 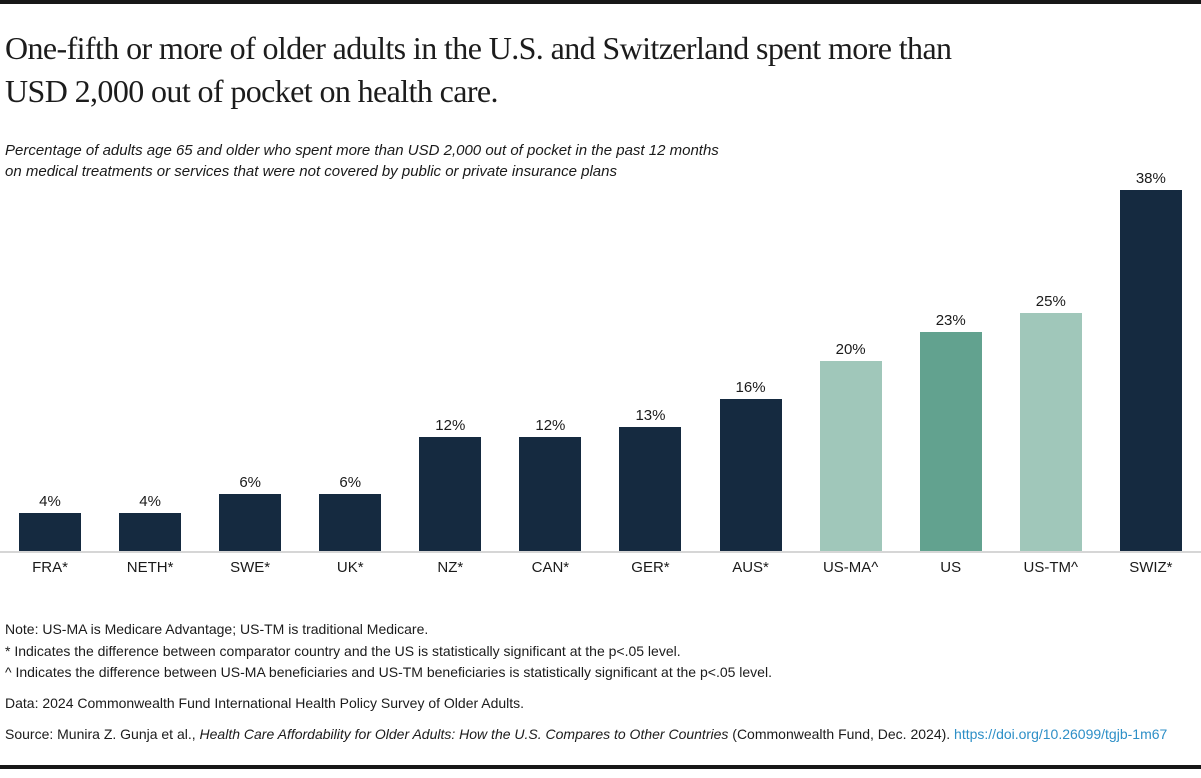 What do you see at coordinates (850, 567) in the screenshot?
I see `x-axis-label: US-MA^` at bounding box center [850, 567].